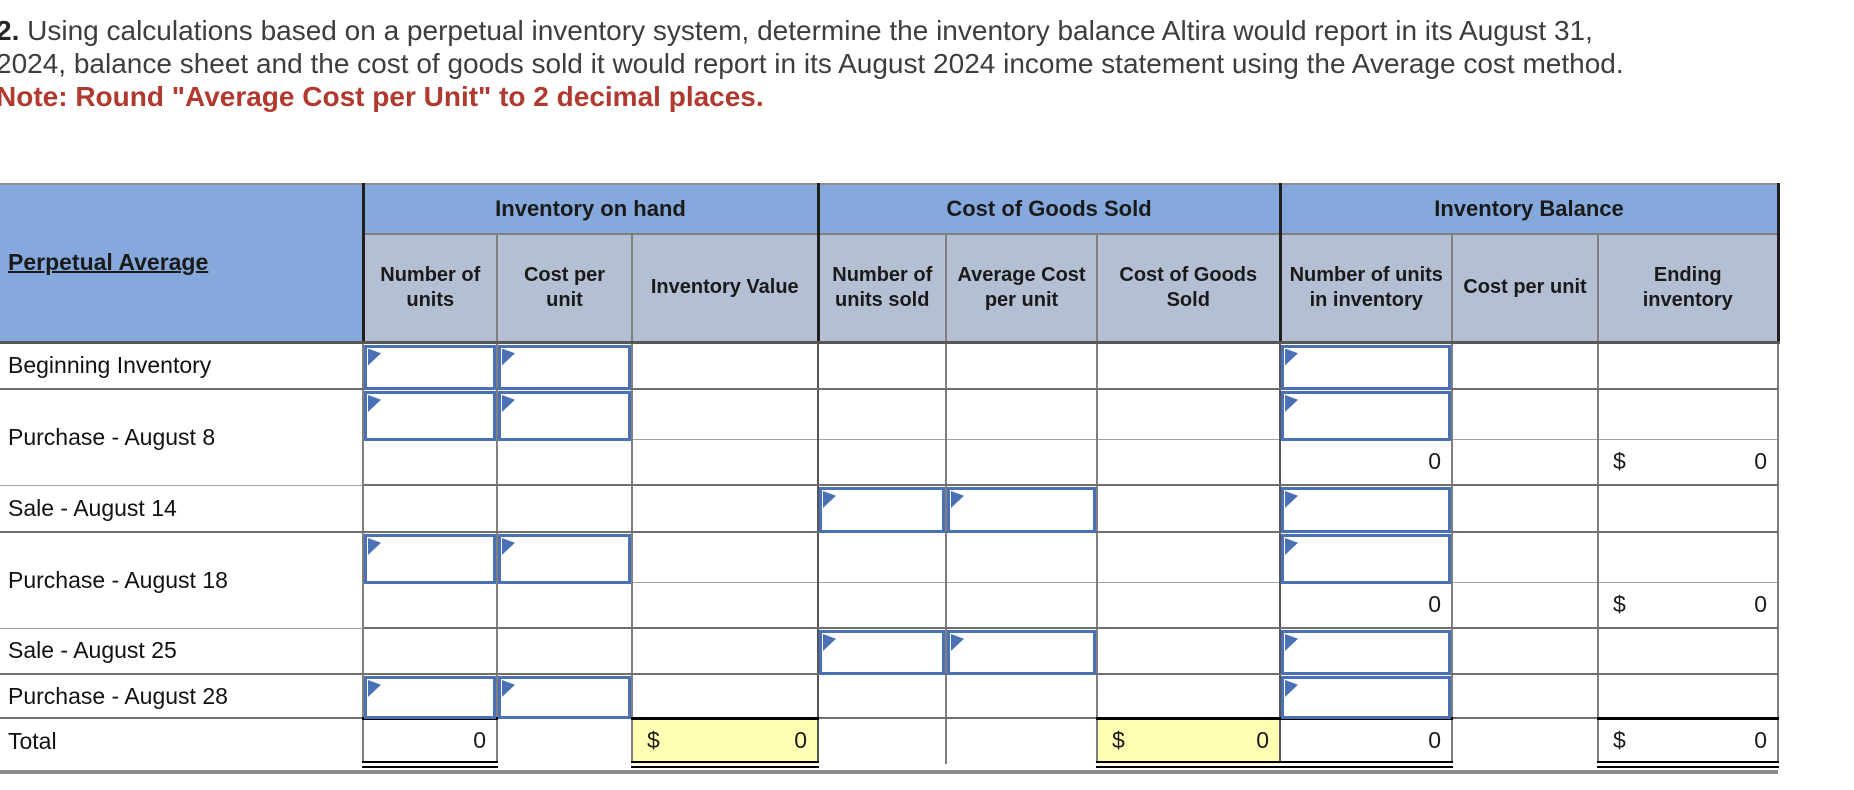  Describe the element at coordinates (564, 559) in the screenshot. I see `input-p18-cost-per-unit` at that location.